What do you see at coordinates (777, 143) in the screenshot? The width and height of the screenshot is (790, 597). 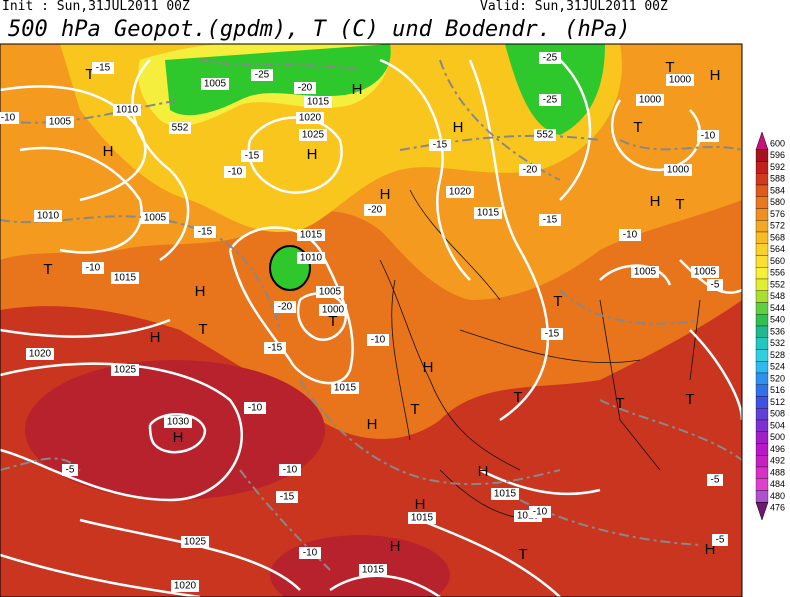 I see `colorbar-label: 600` at bounding box center [777, 143].